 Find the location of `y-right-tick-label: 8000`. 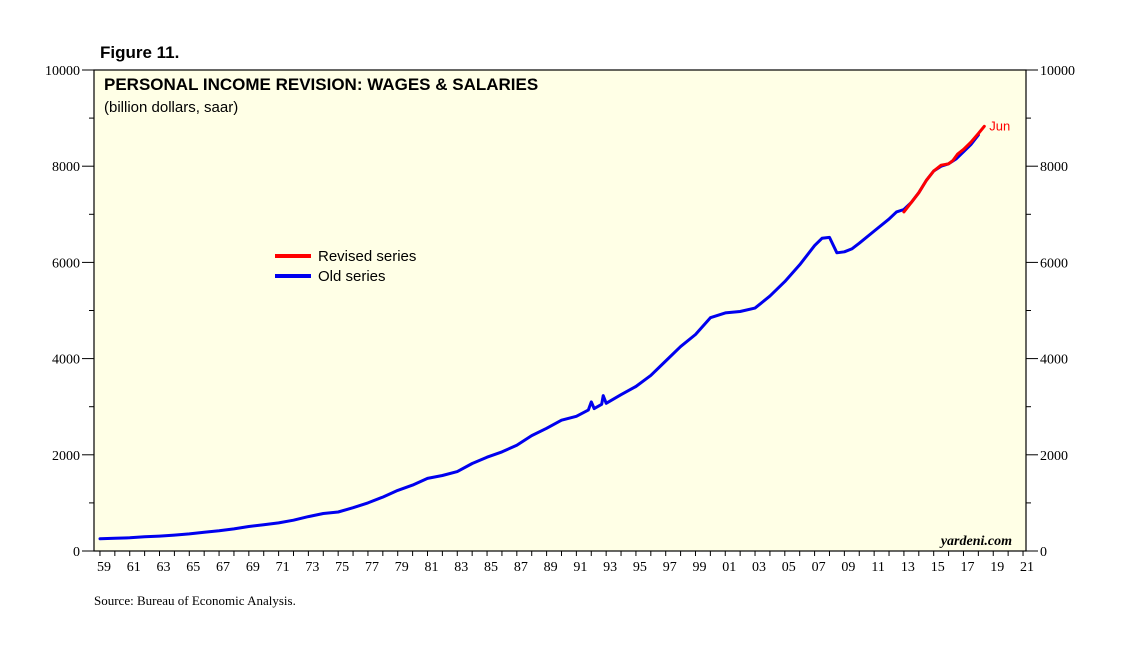

y-right-tick-label: 8000 is located at coordinates (1054, 167).